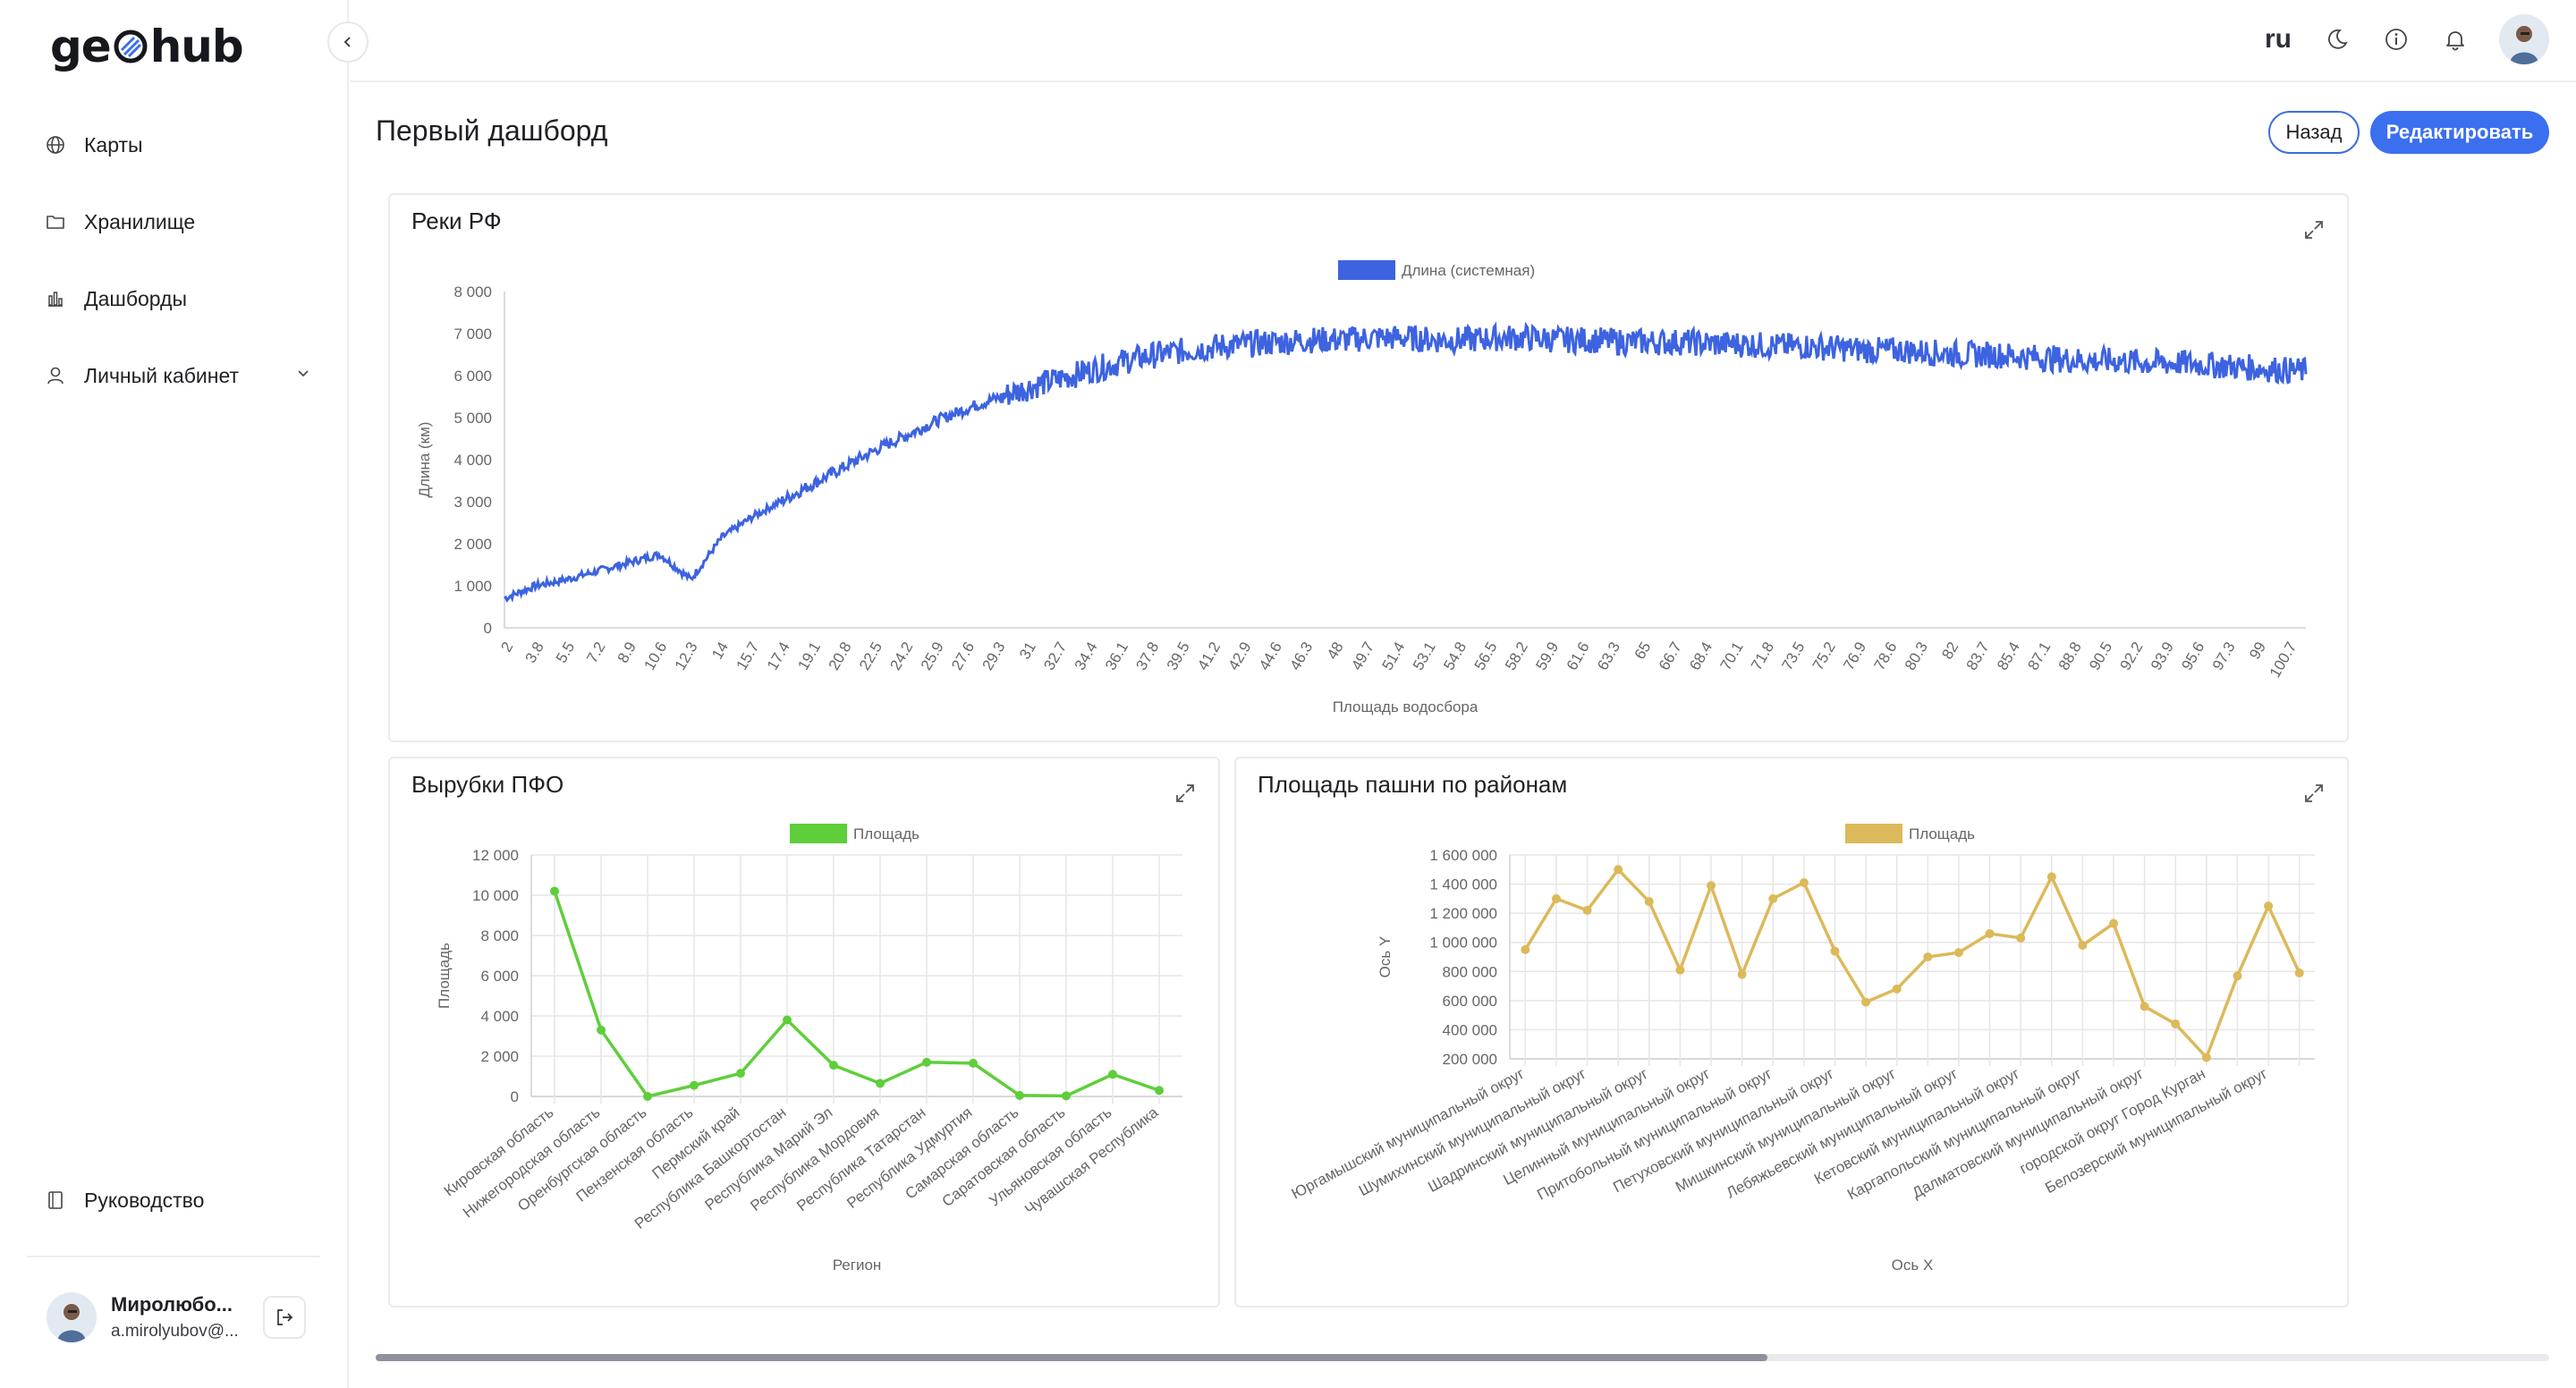  What do you see at coordinates (472, 586) in the screenshot?
I see `y-tick-label: 1 000` at bounding box center [472, 586].